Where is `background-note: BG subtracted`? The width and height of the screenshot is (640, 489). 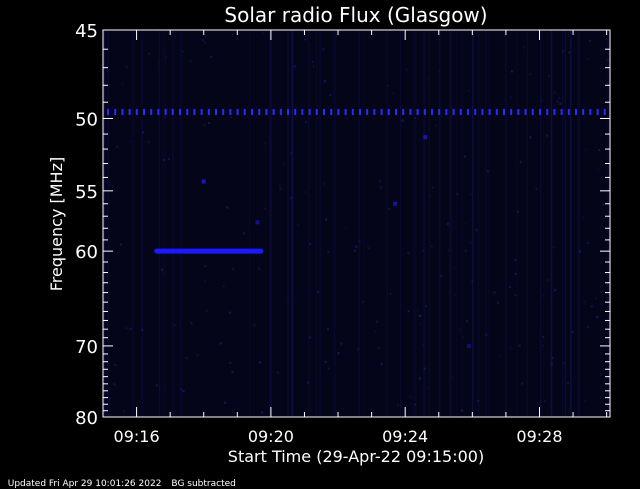 background-note: BG subtracted is located at coordinates (203, 484).